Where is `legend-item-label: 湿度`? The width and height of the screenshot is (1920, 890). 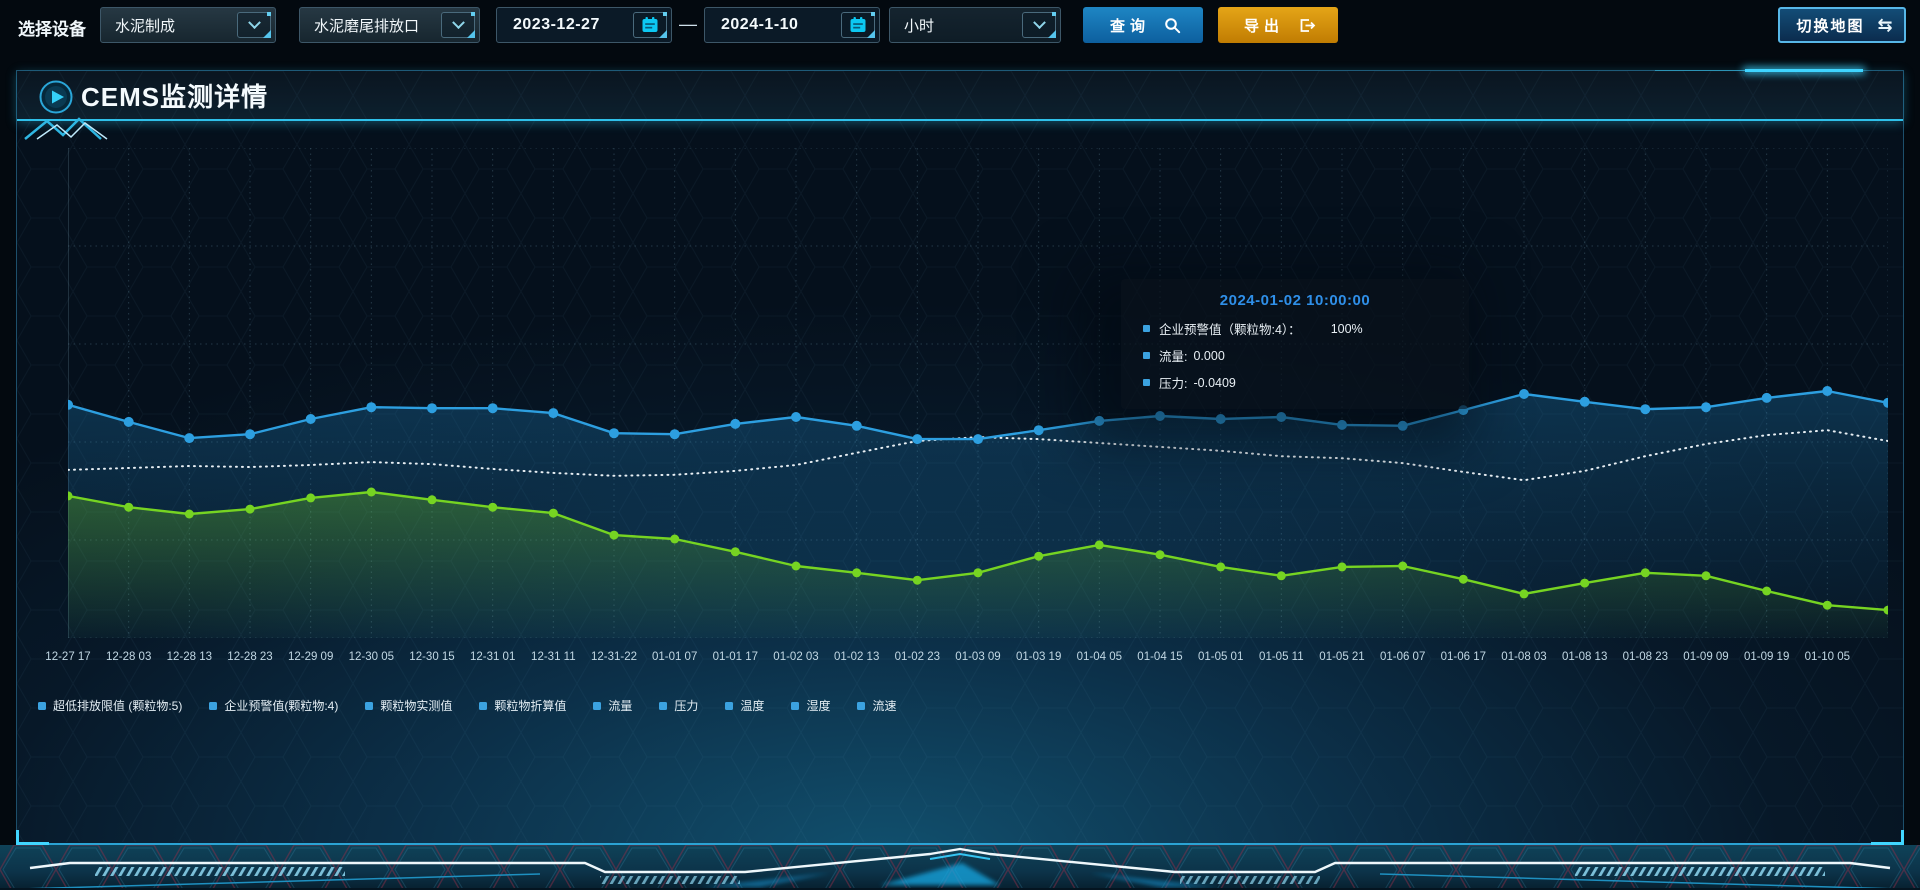 legend-item-label: 湿度 is located at coordinates (818, 706).